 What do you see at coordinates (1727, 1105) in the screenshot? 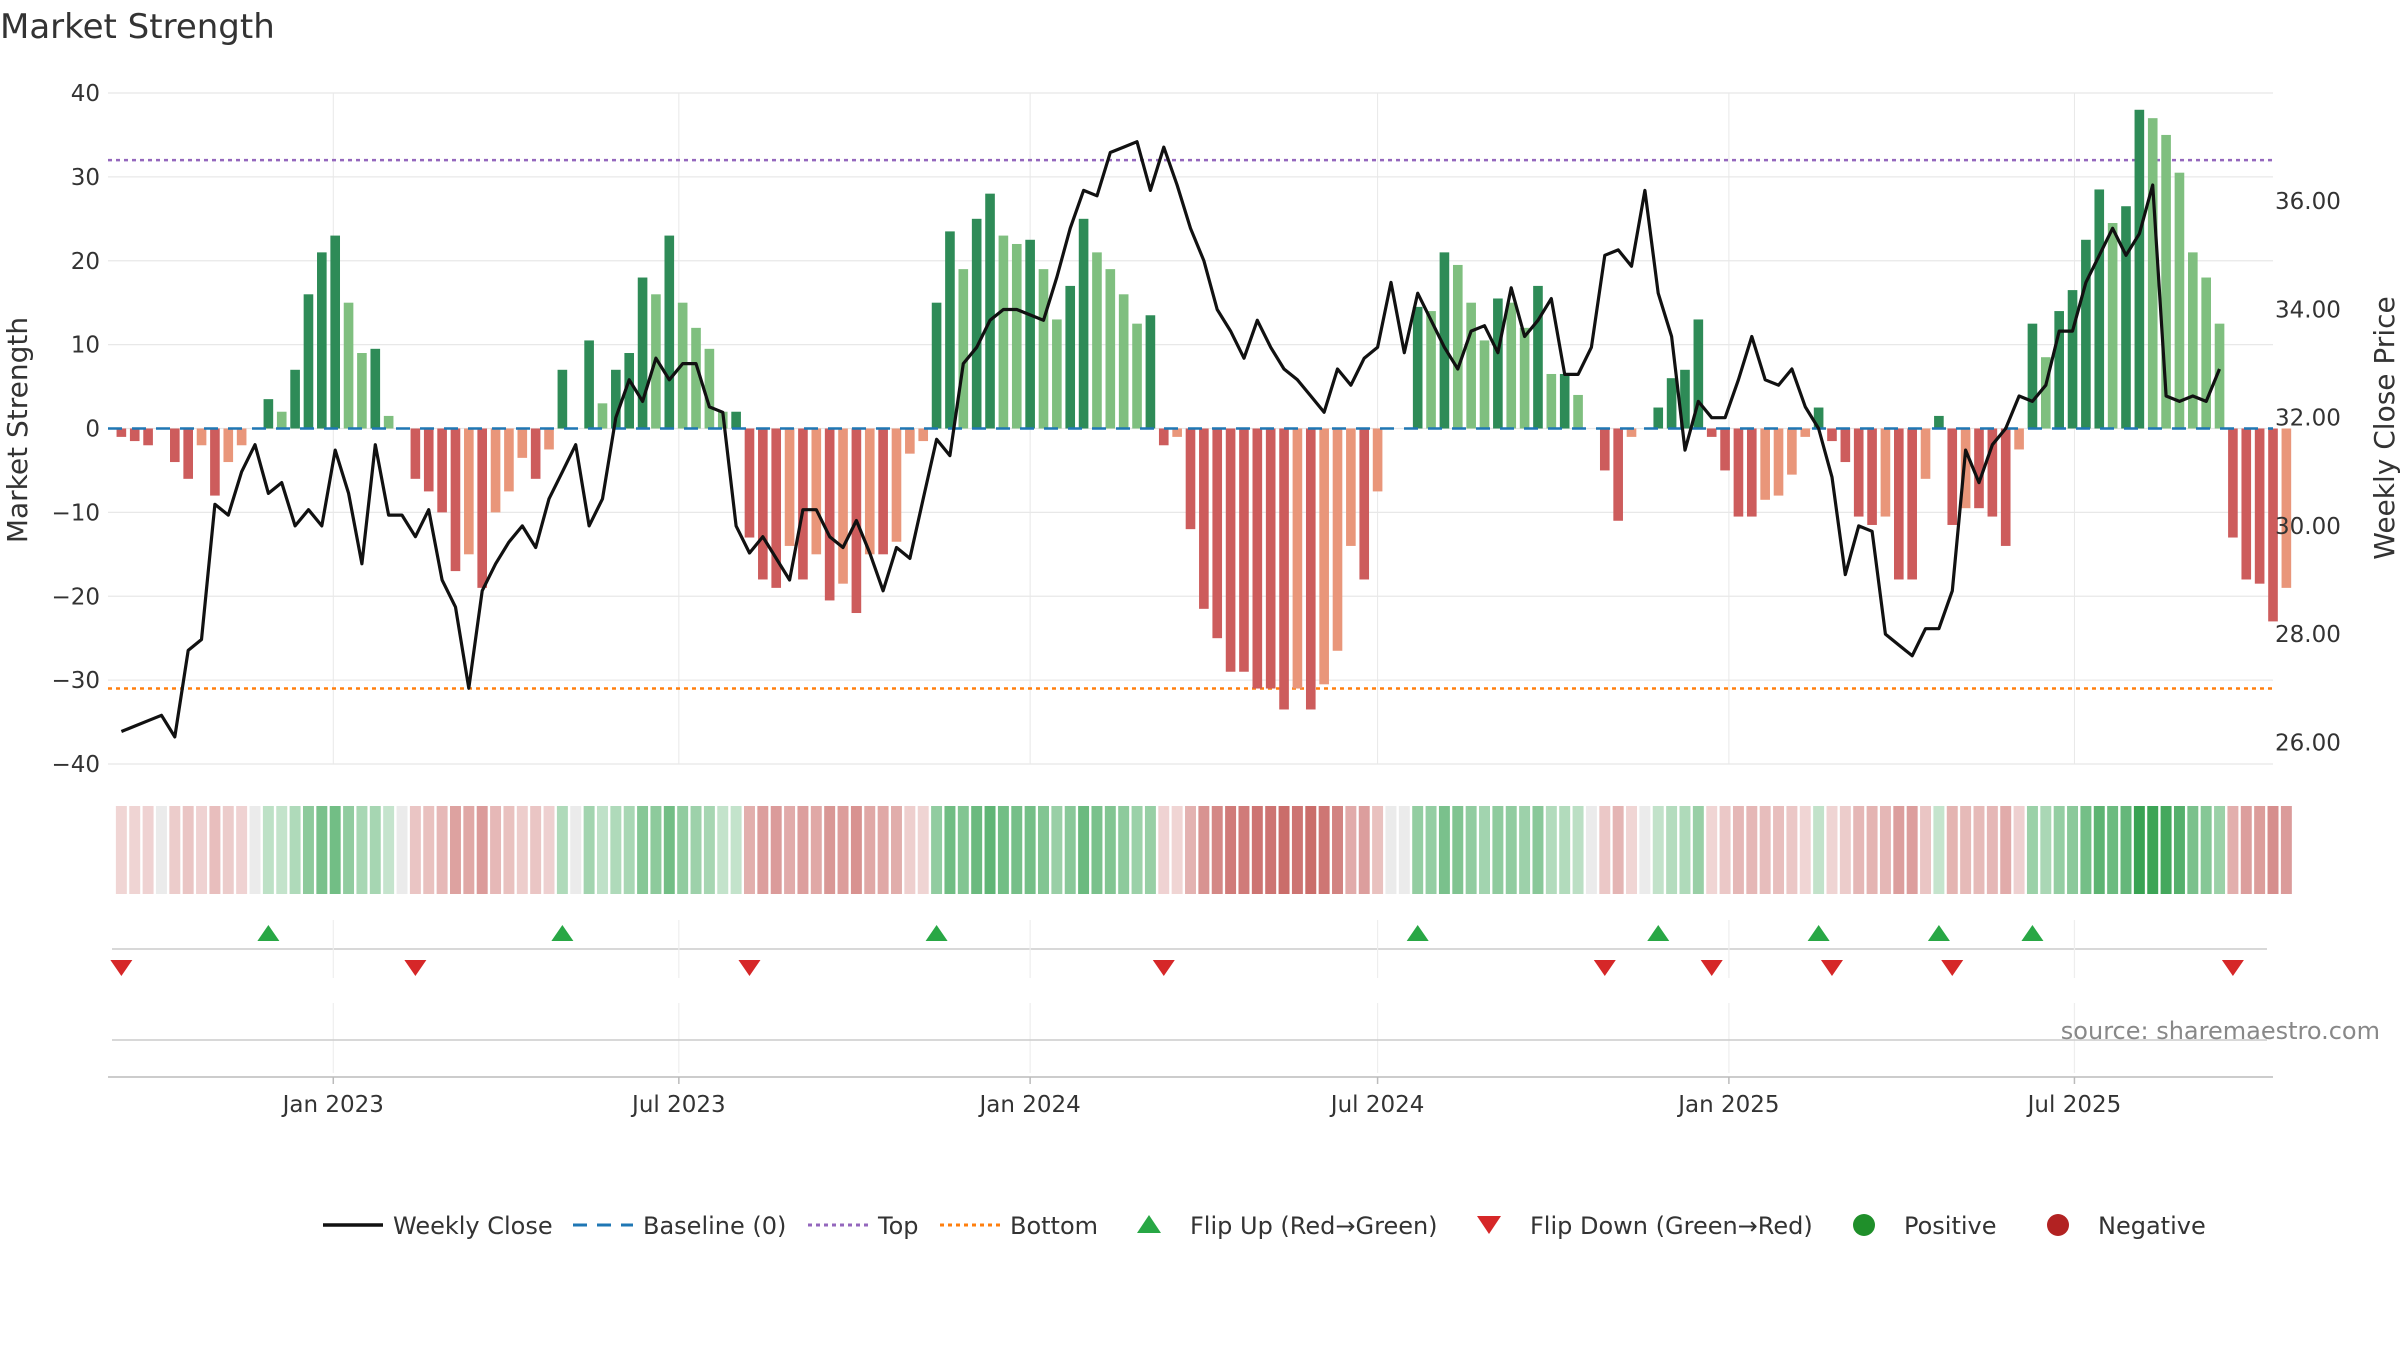
I see `x-tick-label: Jan 2025` at bounding box center [1727, 1105].